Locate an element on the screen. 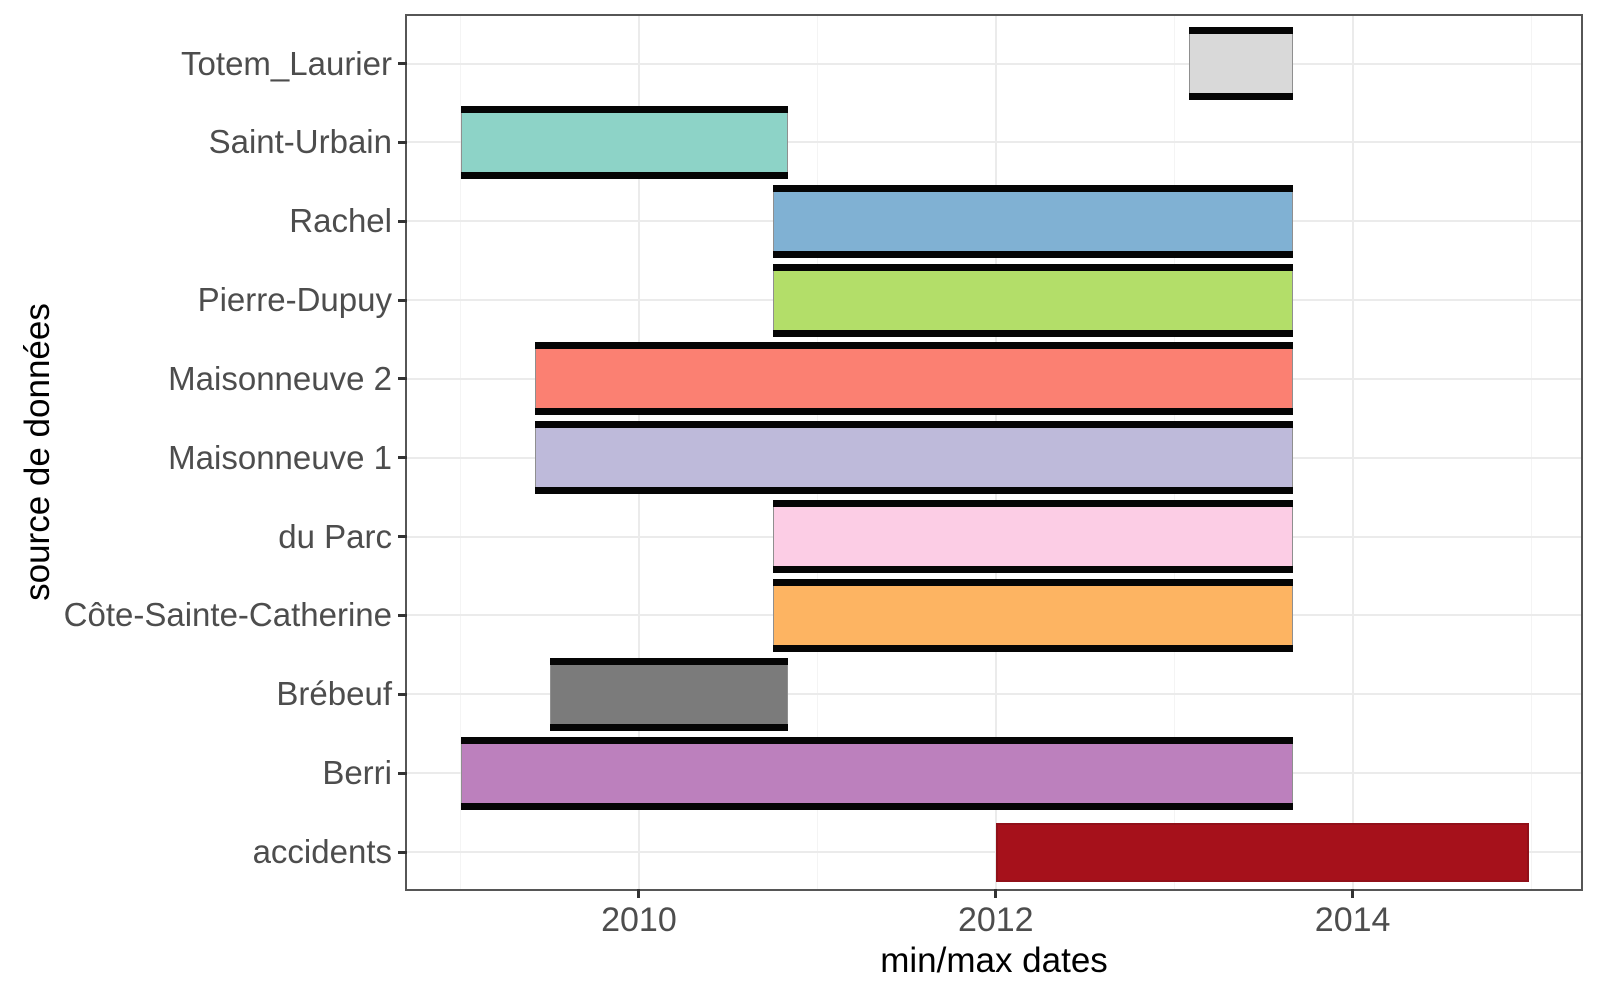 This screenshot has height=1000, width=1600. x-tick-label: 2014 is located at coordinates (1352, 920).